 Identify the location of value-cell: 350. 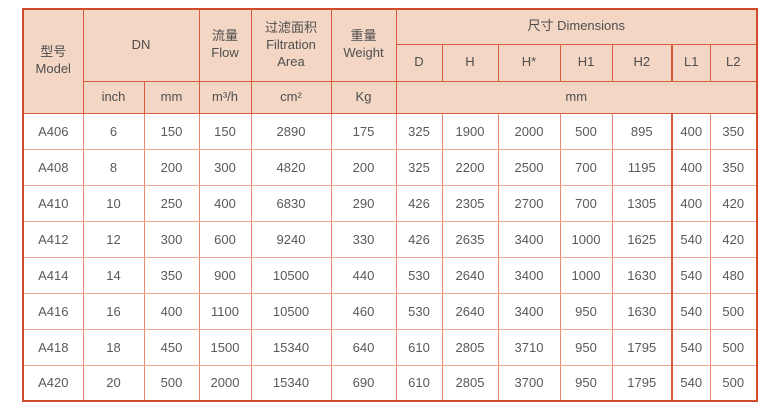
(733, 131).